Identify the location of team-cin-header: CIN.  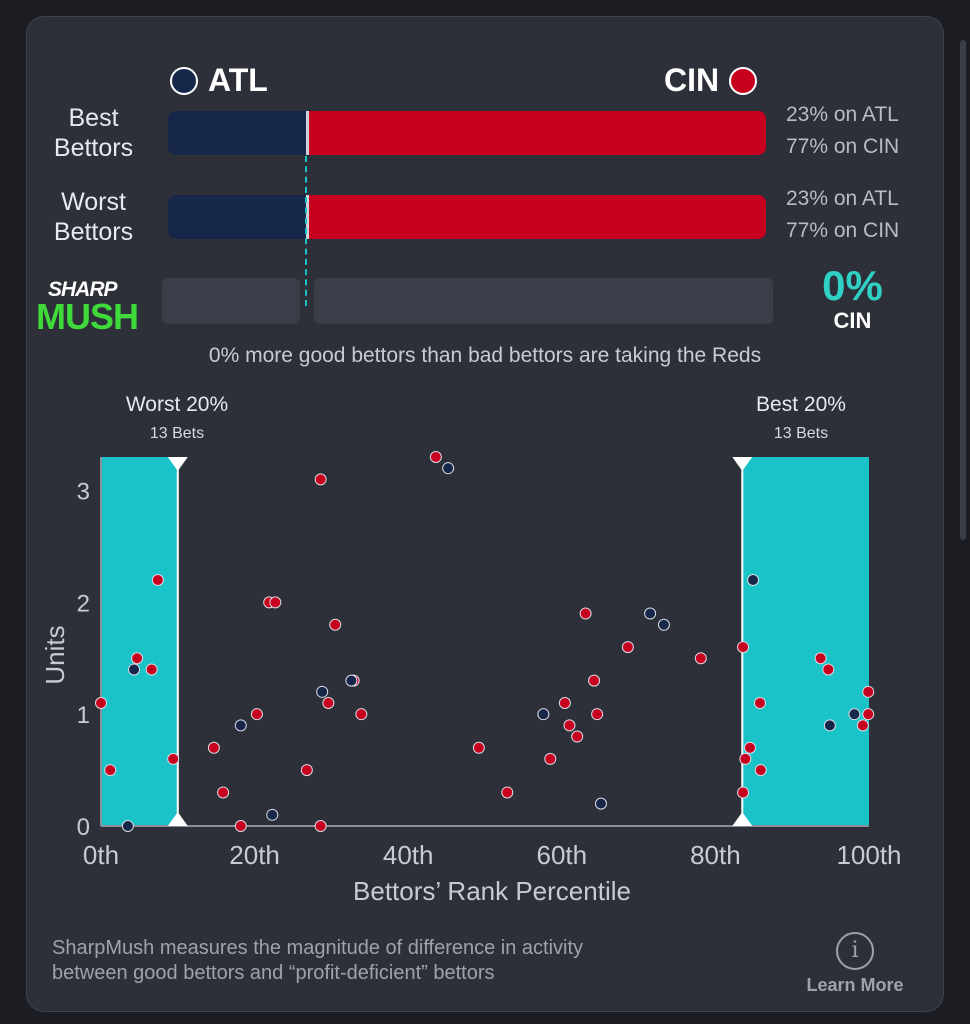
(711, 80).